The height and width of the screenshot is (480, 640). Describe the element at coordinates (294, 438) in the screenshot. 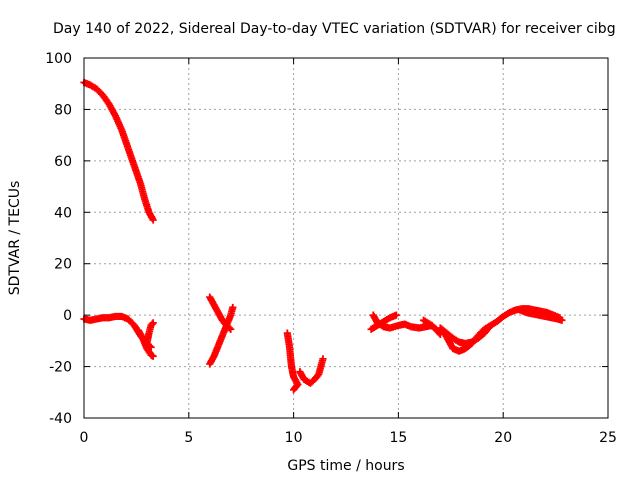

I see `x-tick-label: 10` at that location.